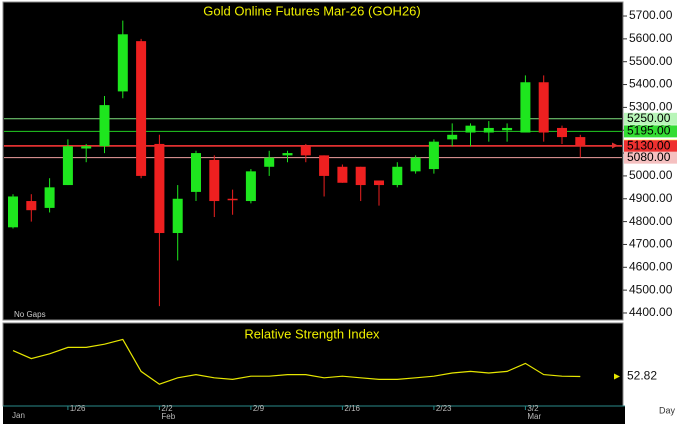 This screenshot has width=689, height=424. Describe the element at coordinates (651, 221) in the screenshot. I see `y-tick-label: 4800.00` at that location.